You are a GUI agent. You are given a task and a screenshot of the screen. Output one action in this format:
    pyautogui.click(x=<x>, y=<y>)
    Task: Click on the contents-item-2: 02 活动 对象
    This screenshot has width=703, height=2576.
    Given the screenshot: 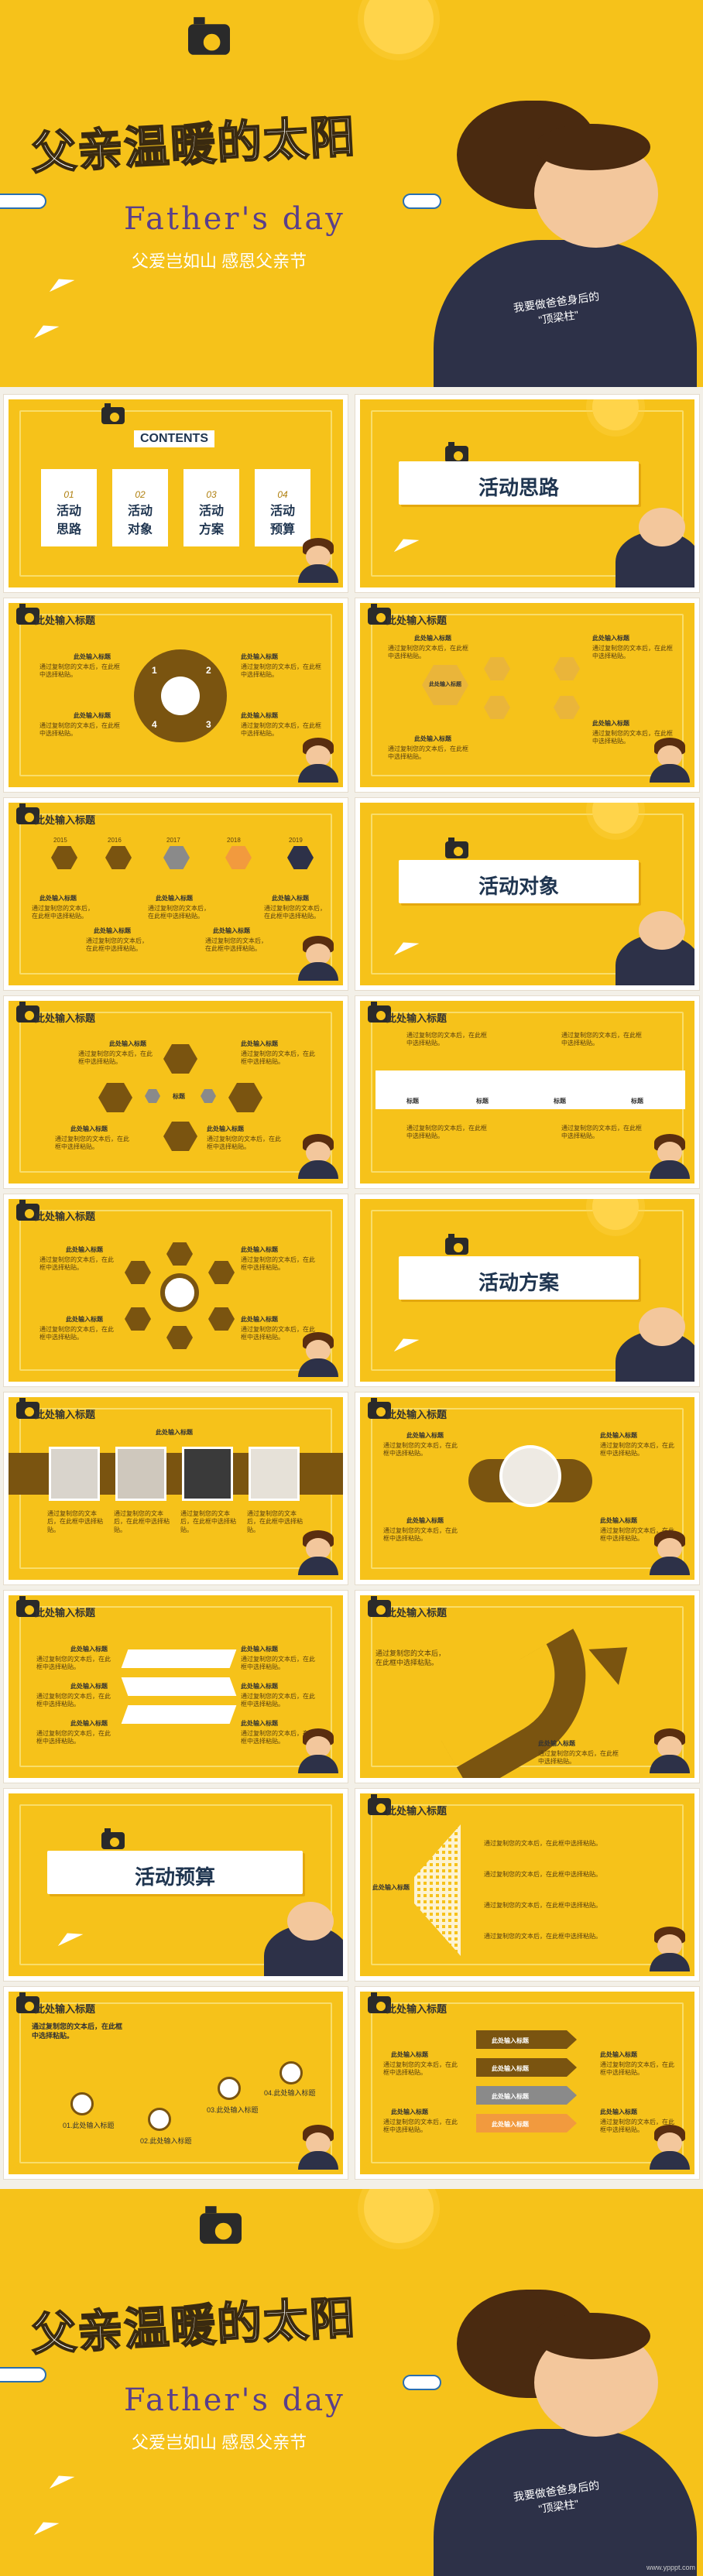 What is the action you would take?
    pyautogui.click(x=140, y=508)
    